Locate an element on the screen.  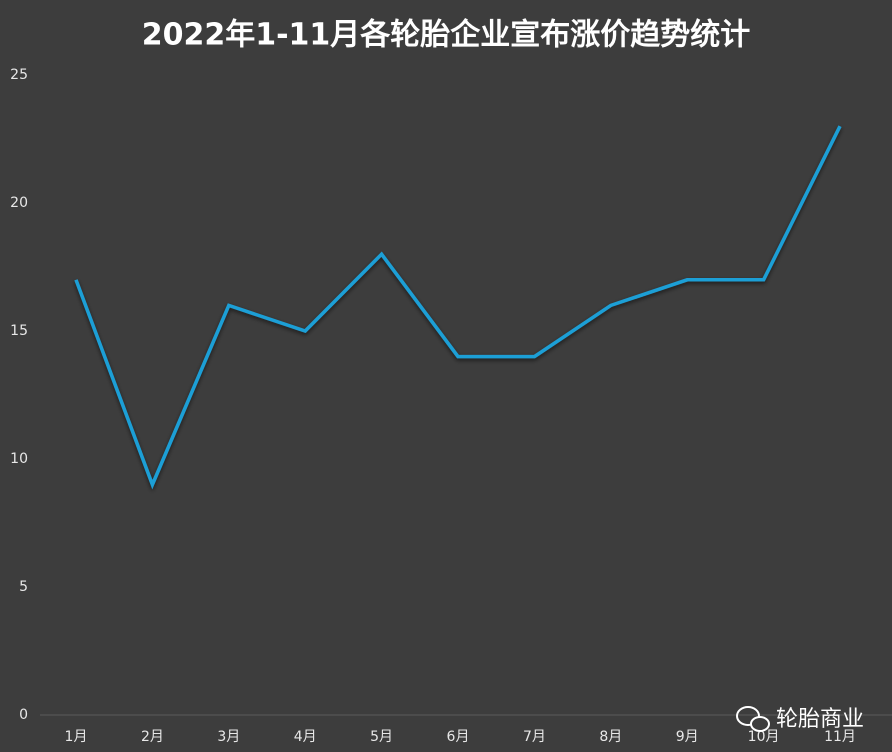
watermark: 轮胎商业 is located at coordinates (800, 719).